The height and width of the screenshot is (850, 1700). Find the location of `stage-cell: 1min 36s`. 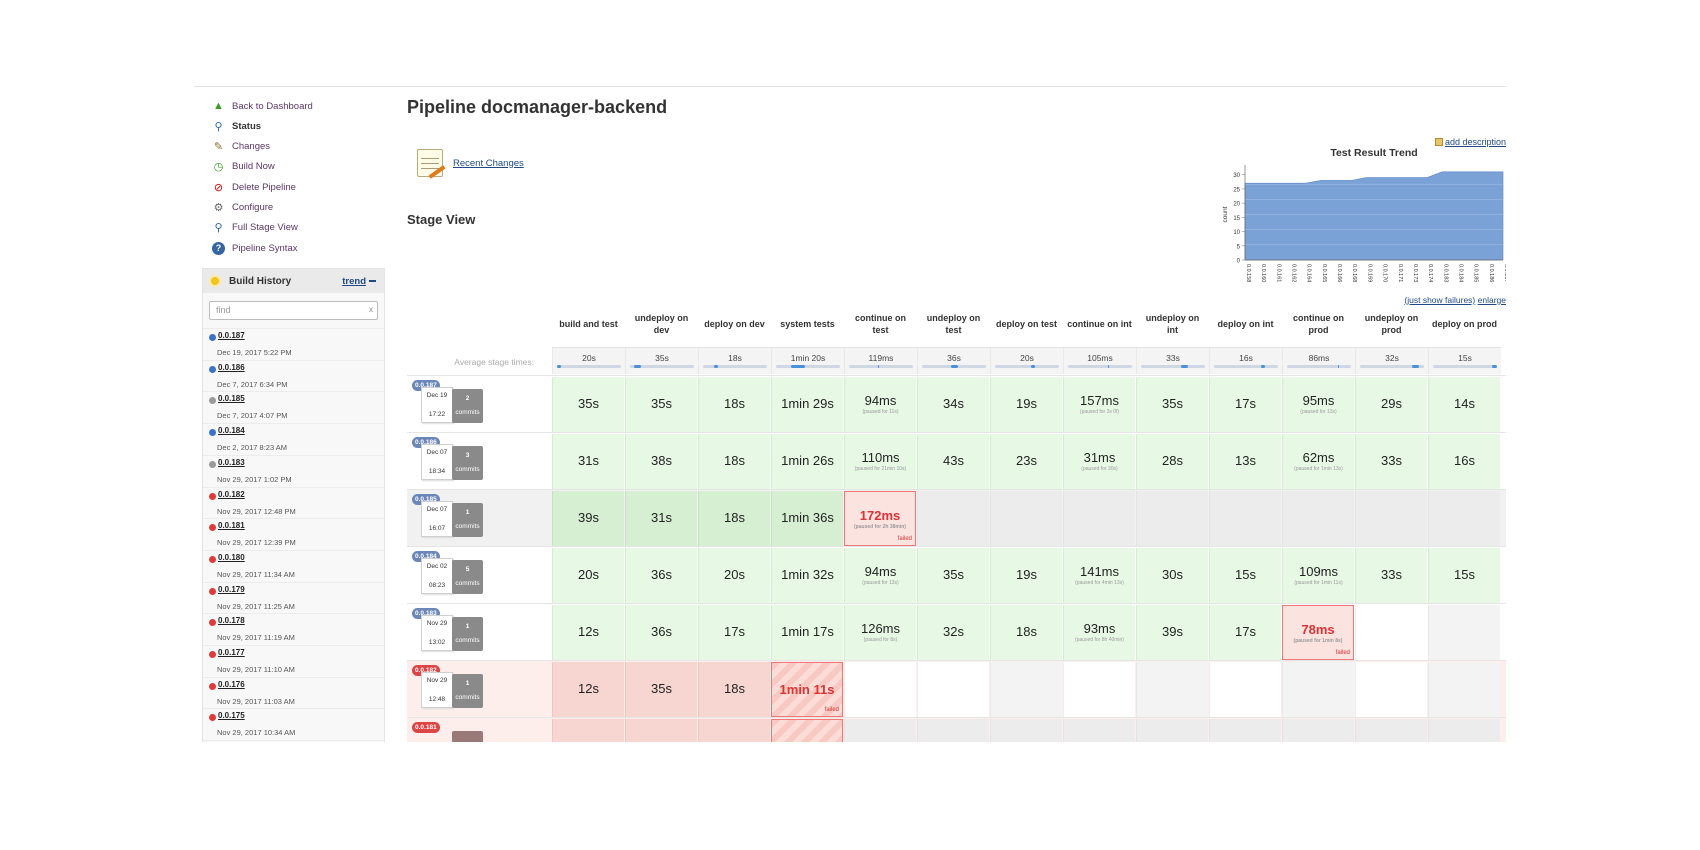

stage-cell: 1min 36s is located at coordinates (807, 518).